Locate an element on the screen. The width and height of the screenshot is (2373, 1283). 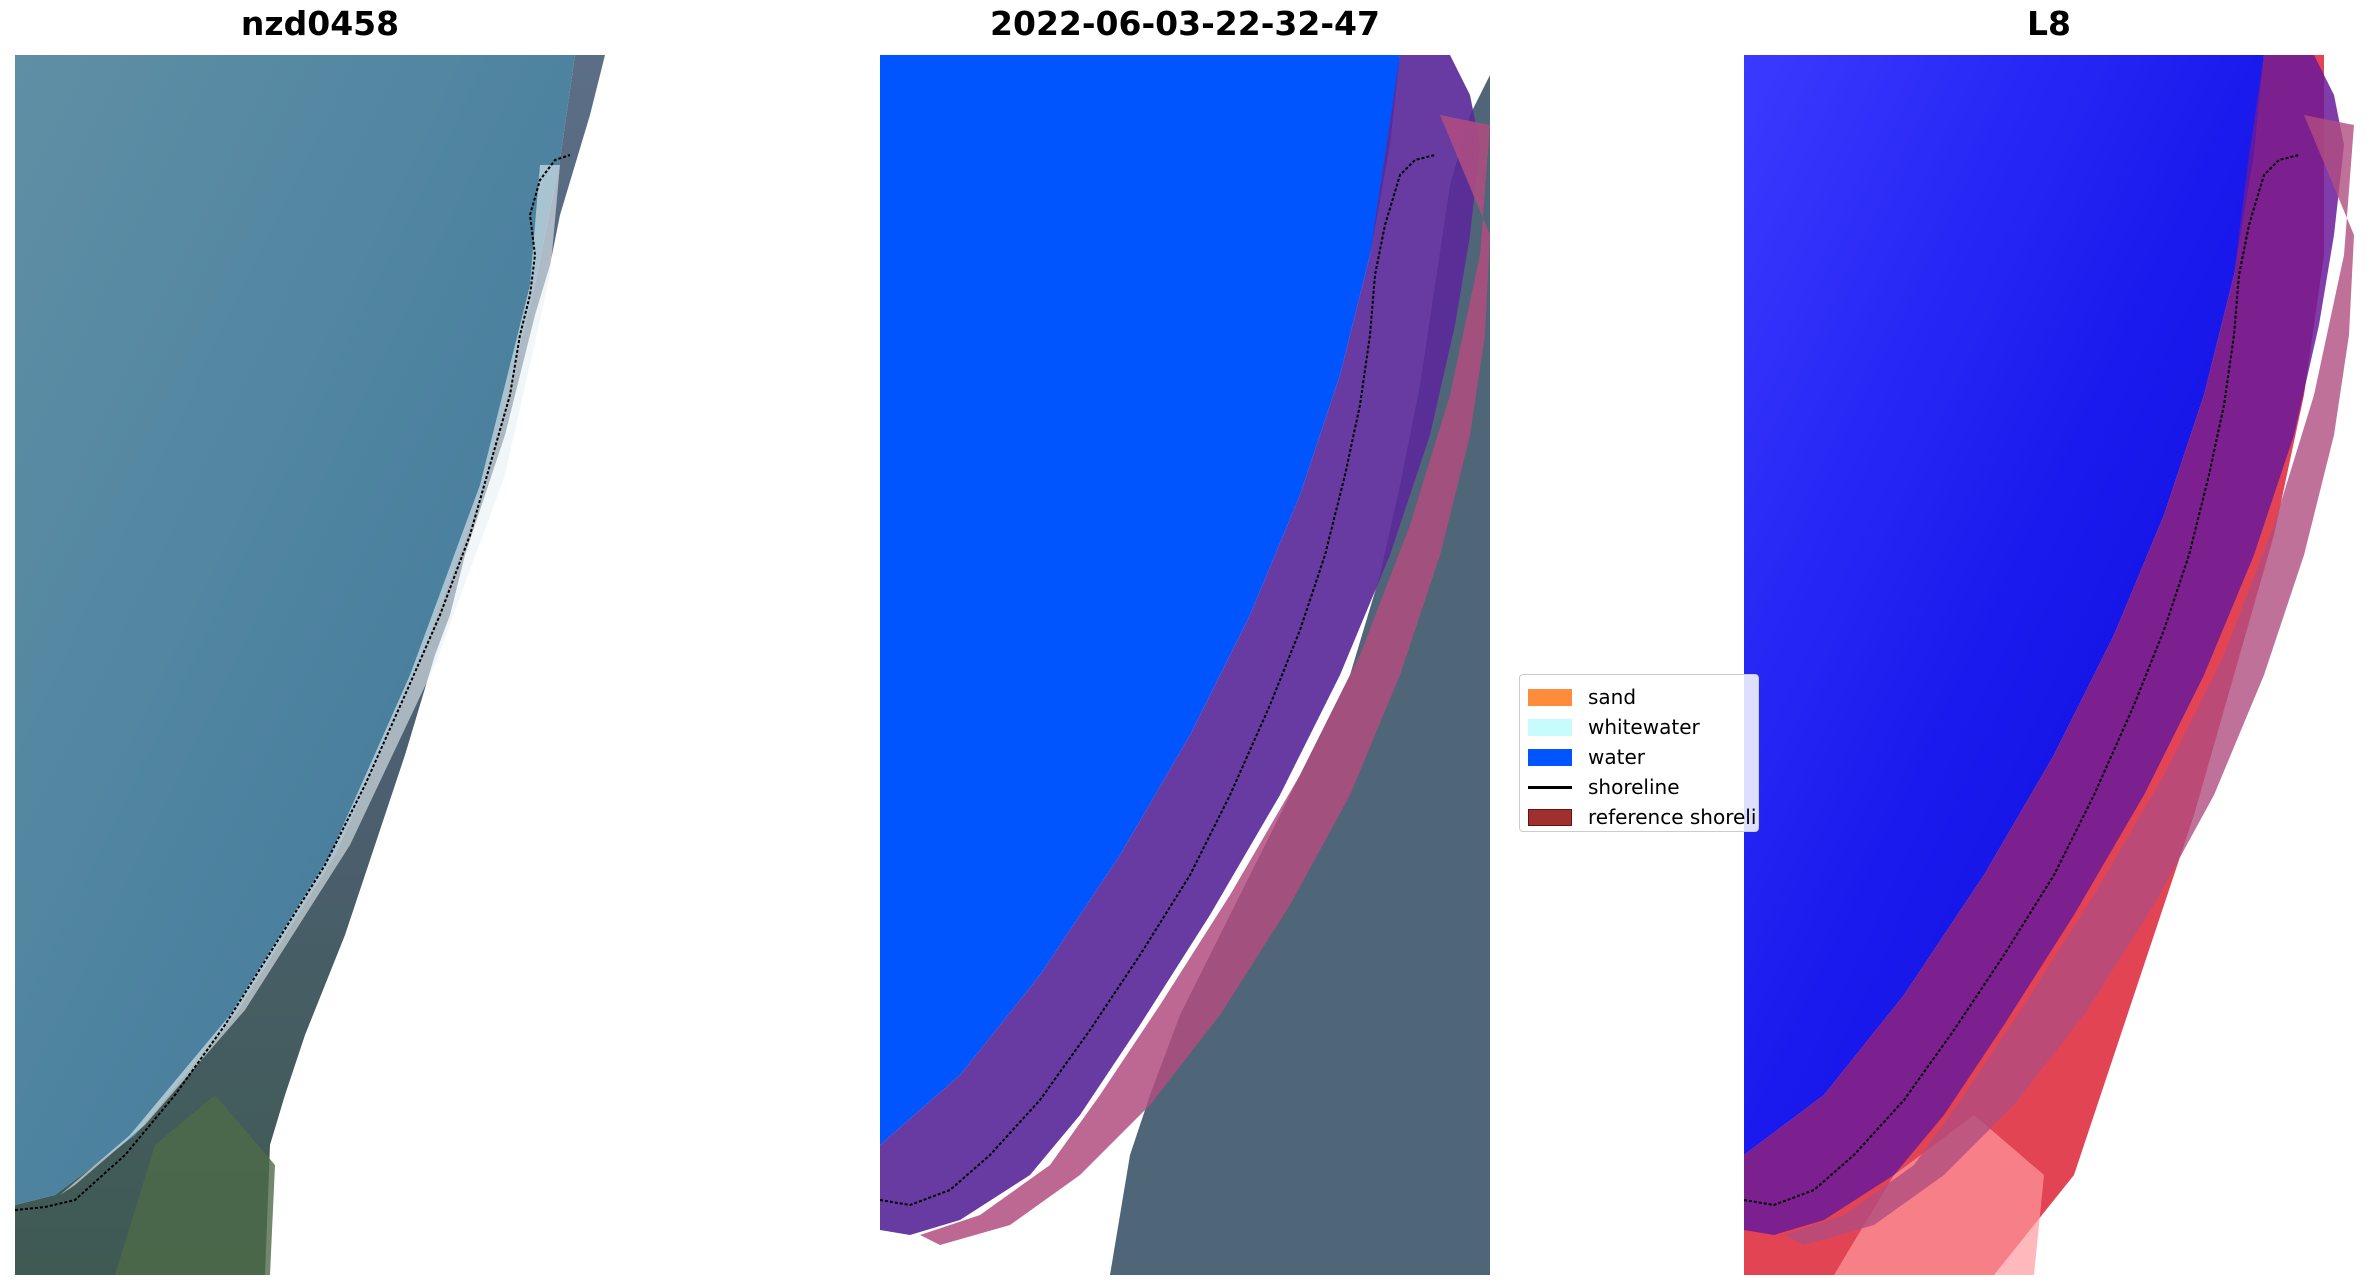
legend-item-water: water is located at coordinates (1586, 757).